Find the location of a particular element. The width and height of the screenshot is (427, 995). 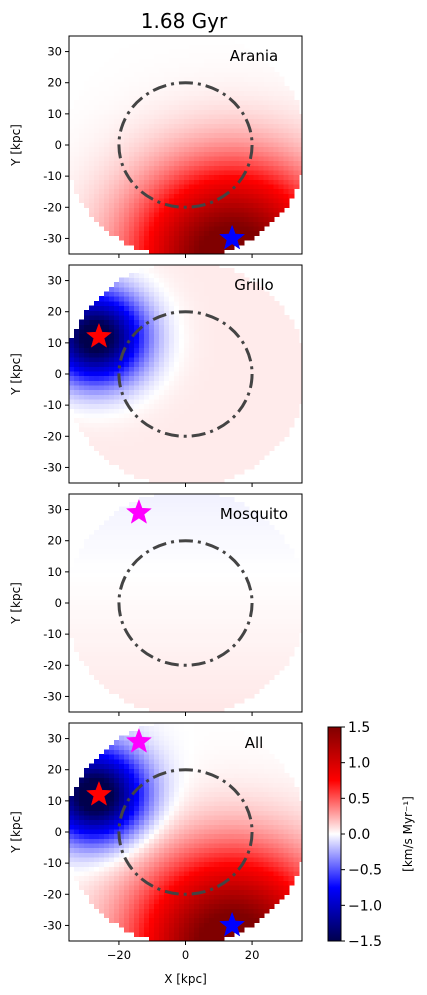

panel-label: Grillo is located at coordinates (253, 285).